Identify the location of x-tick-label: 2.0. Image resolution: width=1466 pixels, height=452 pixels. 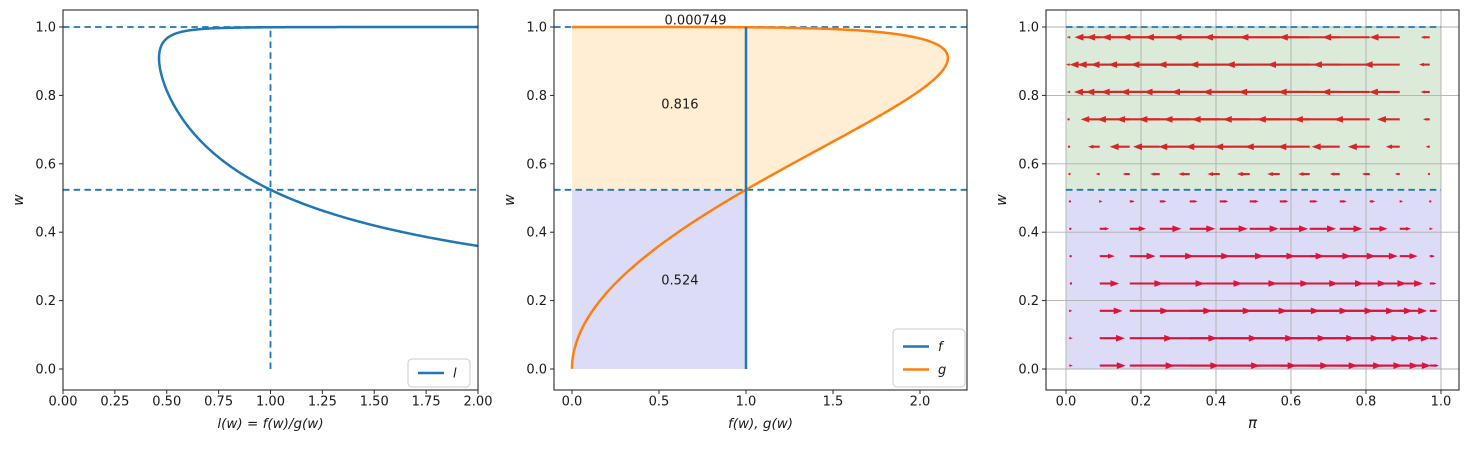
(920, 402).